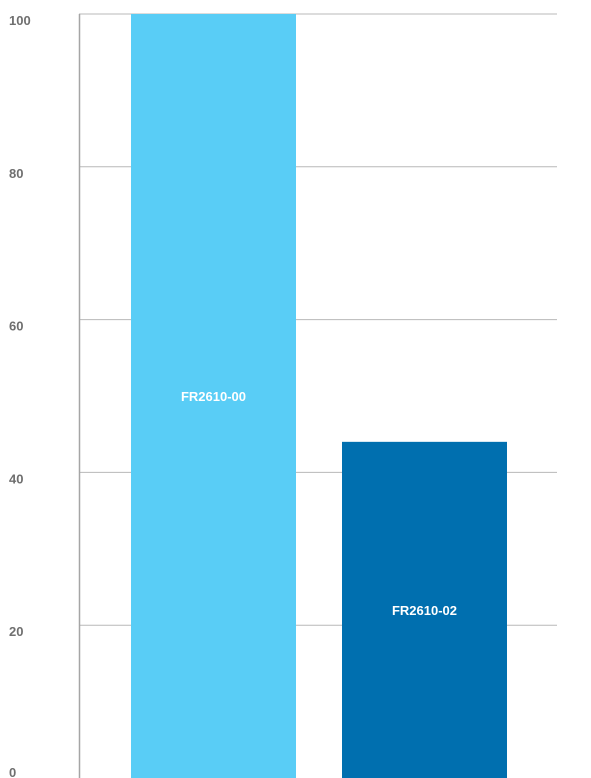 This screenshot has height=778, width=591. What do you see at coordinates (12, 771) in the screenshot?
I see `y-tick-label-0: 0` at bounding box center [12, 771].